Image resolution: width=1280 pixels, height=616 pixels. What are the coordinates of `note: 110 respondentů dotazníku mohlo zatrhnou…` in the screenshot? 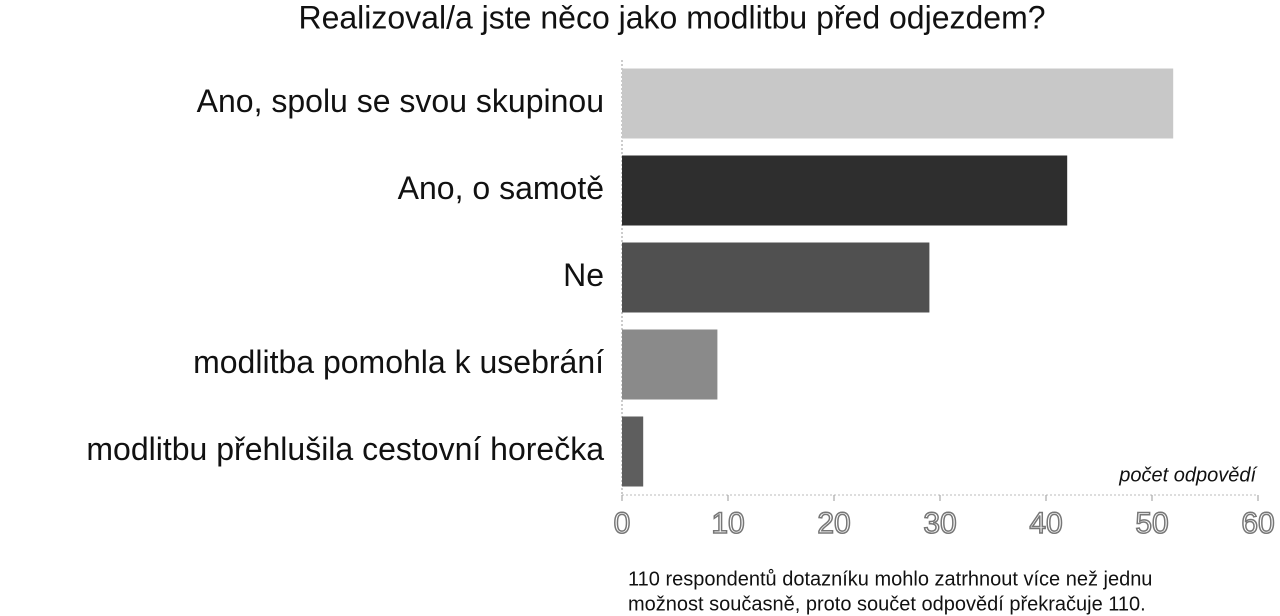 It's located at (890, 579).